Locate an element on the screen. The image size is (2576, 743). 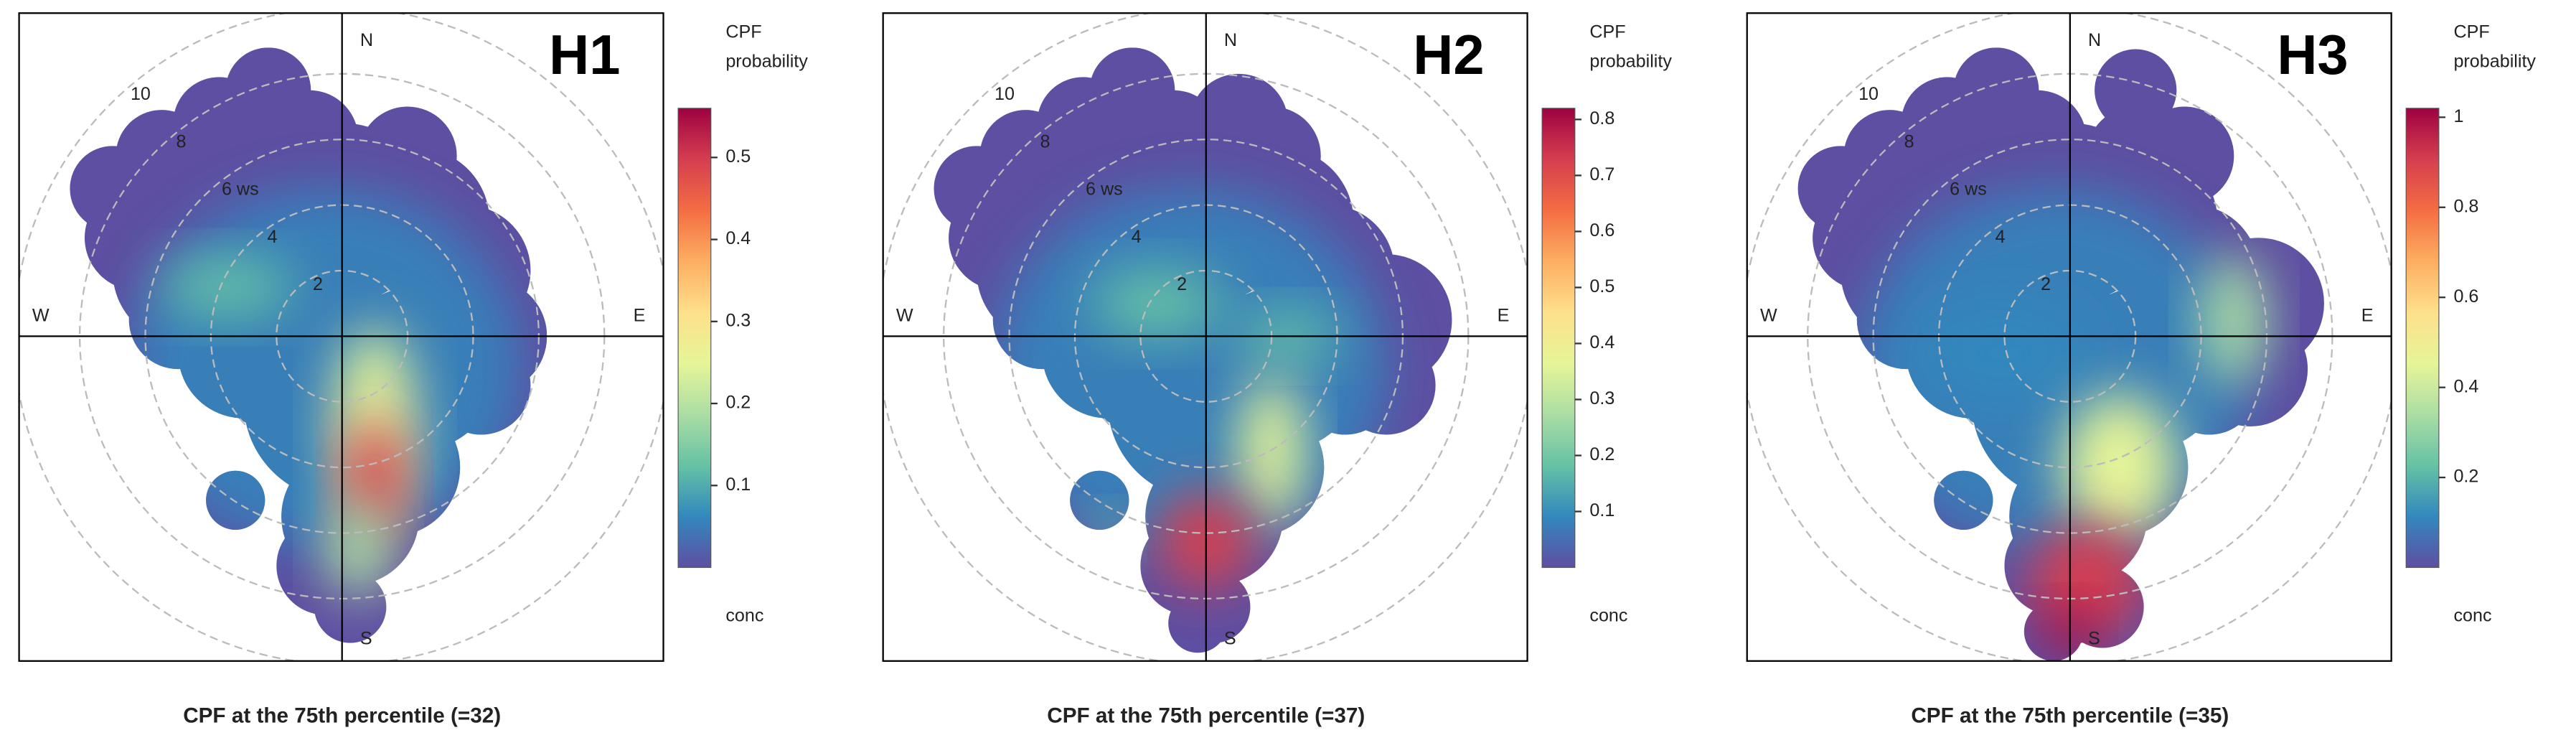
panel-label: H3 is located at coordinates (2312, 55).